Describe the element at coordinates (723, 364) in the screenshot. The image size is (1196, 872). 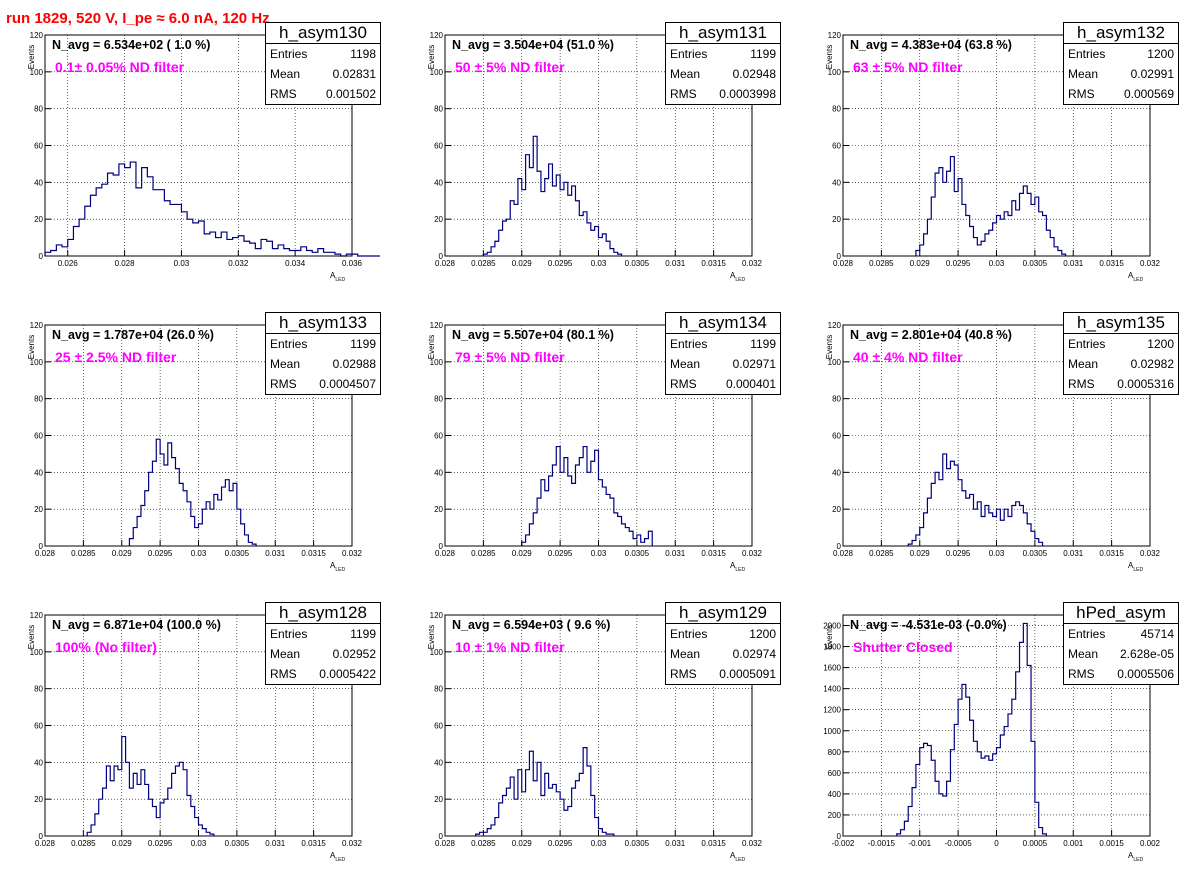
I see `stats-mean-row: Mean 0.02971` at that location.